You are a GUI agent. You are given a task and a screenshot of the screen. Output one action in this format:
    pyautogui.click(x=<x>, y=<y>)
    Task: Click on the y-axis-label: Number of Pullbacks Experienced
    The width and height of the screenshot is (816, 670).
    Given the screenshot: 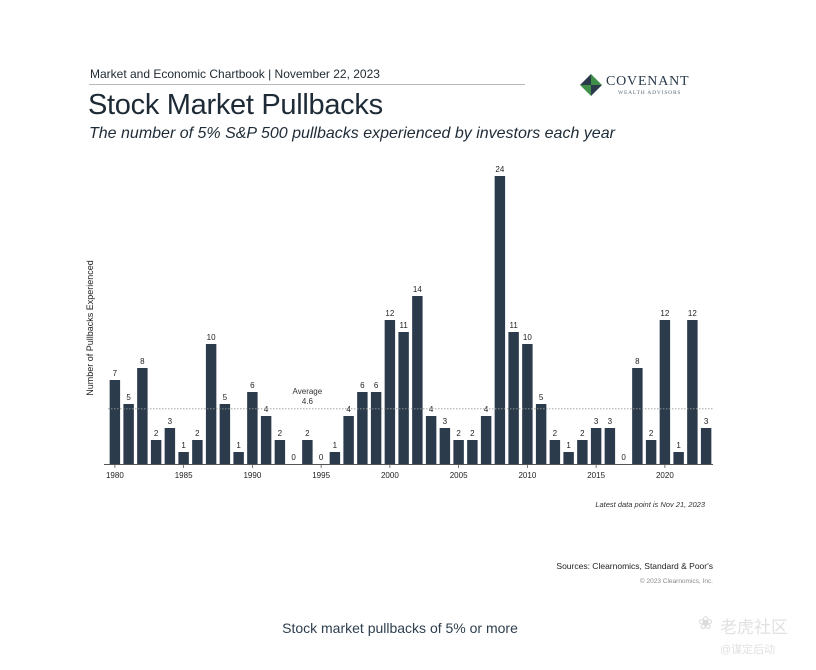 What is the action you would take?
    pyautogui.click(x=90, y=328)
    